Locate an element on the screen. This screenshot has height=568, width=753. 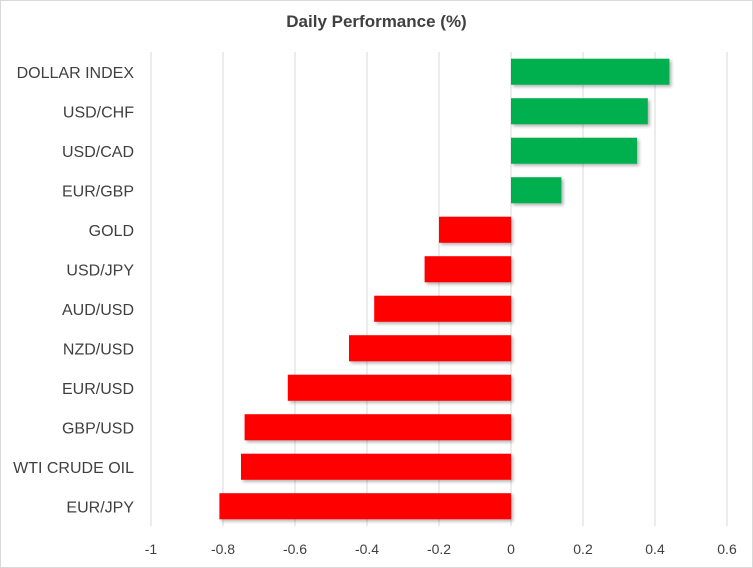
category-label: NZD/USD is located at coordinates (98, 349).